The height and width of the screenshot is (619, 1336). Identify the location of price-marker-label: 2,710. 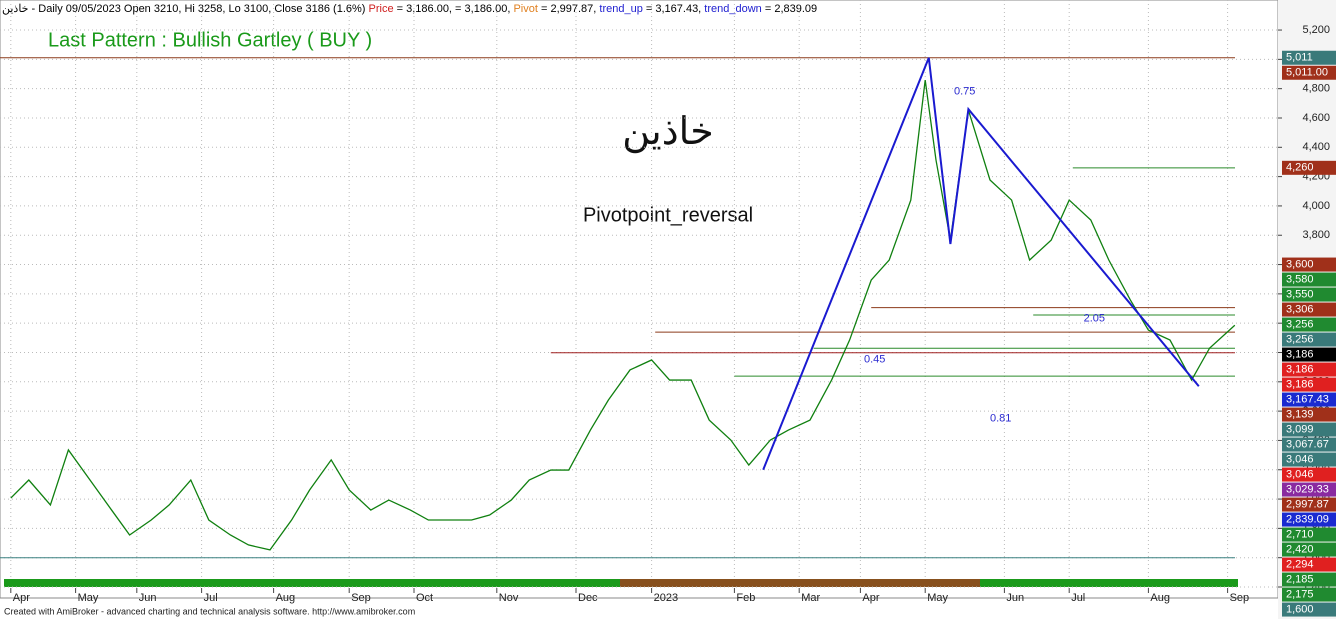
(1300, 534).